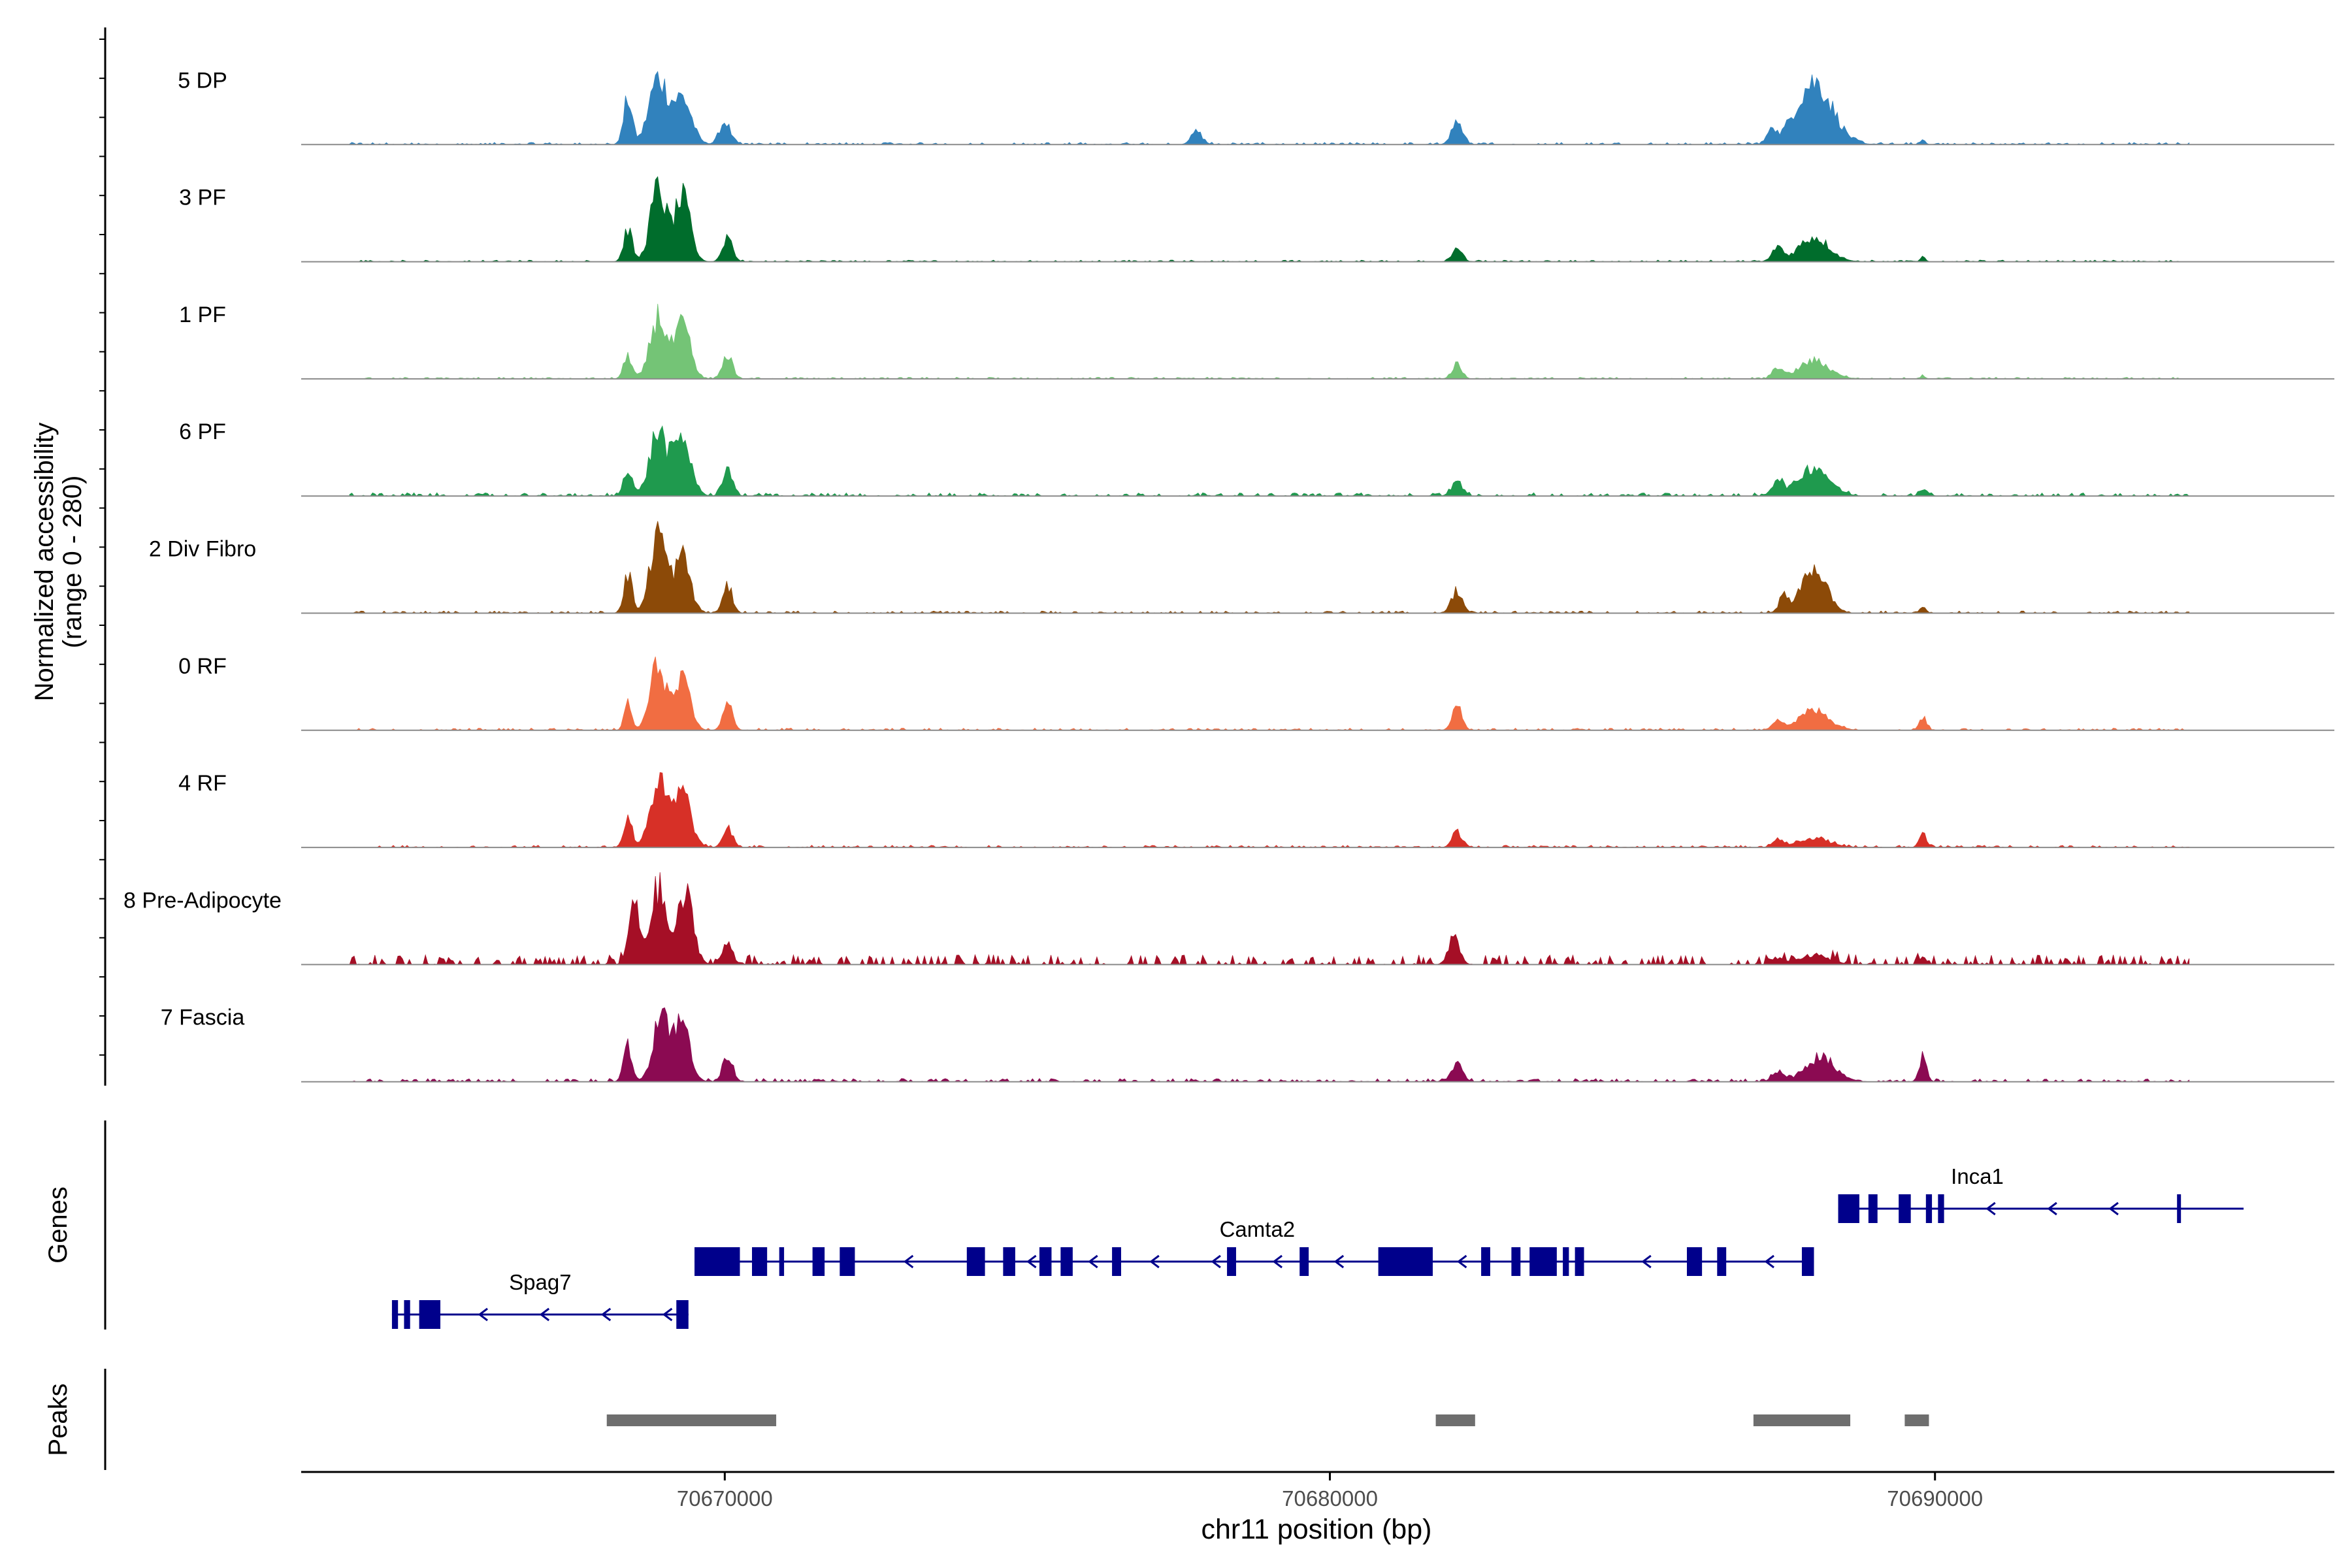 The image size is (2352, 1568). Describe the element at coordinates (202, 80) in the screenshot. I see `track-label: 5 DP` at that location.